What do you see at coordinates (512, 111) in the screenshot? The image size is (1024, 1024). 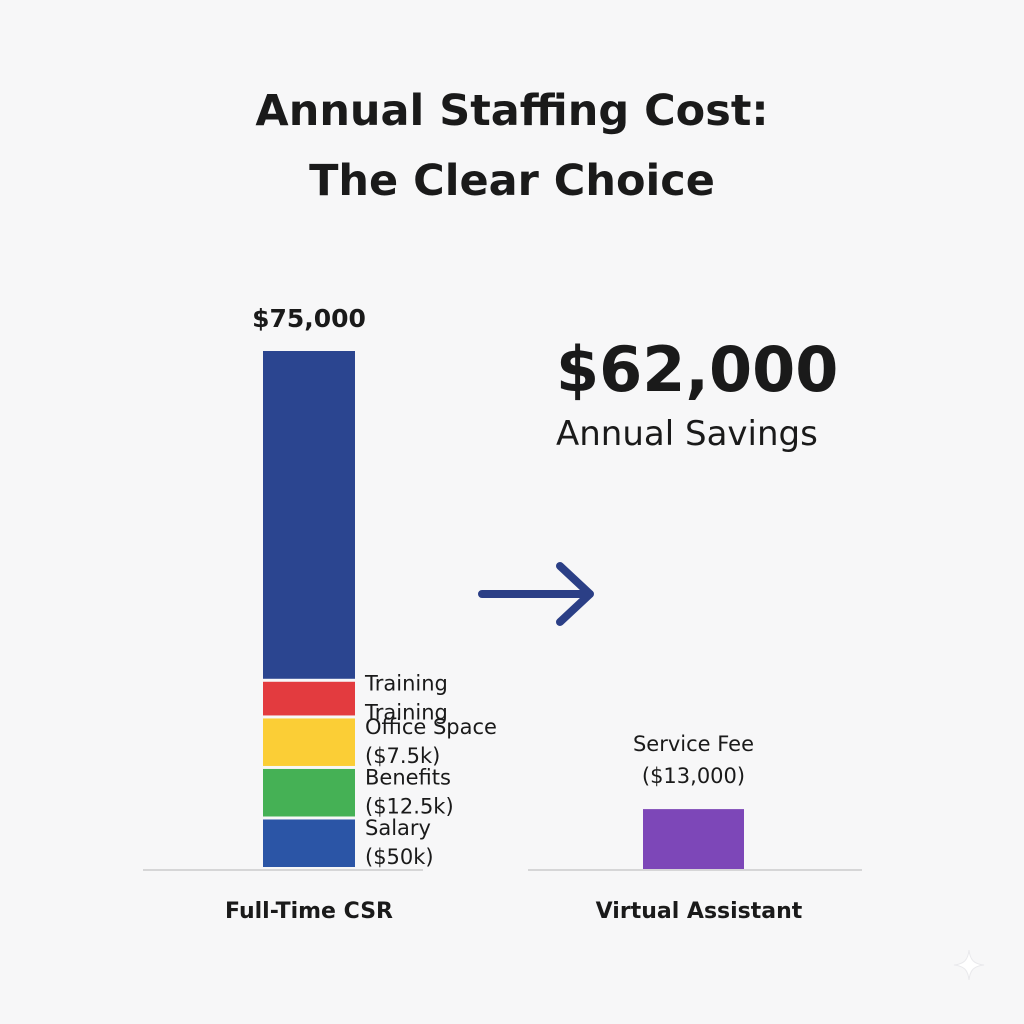 I see `chart-title-line-1: Annual Staffing Cost:` at bounding box center [512, 111].